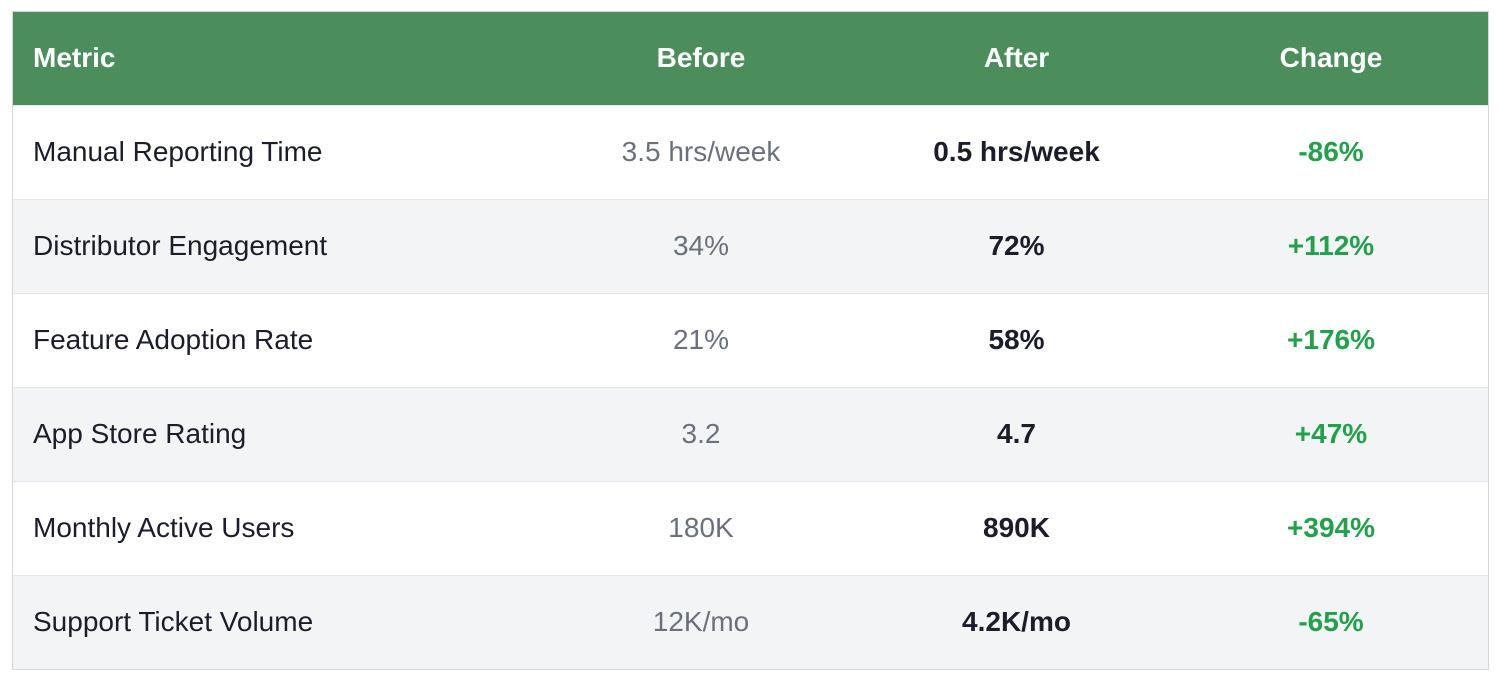  Describe the element at coordinates (1331, 622) in the screenshot. I see `change-cell: -65%` at that location.